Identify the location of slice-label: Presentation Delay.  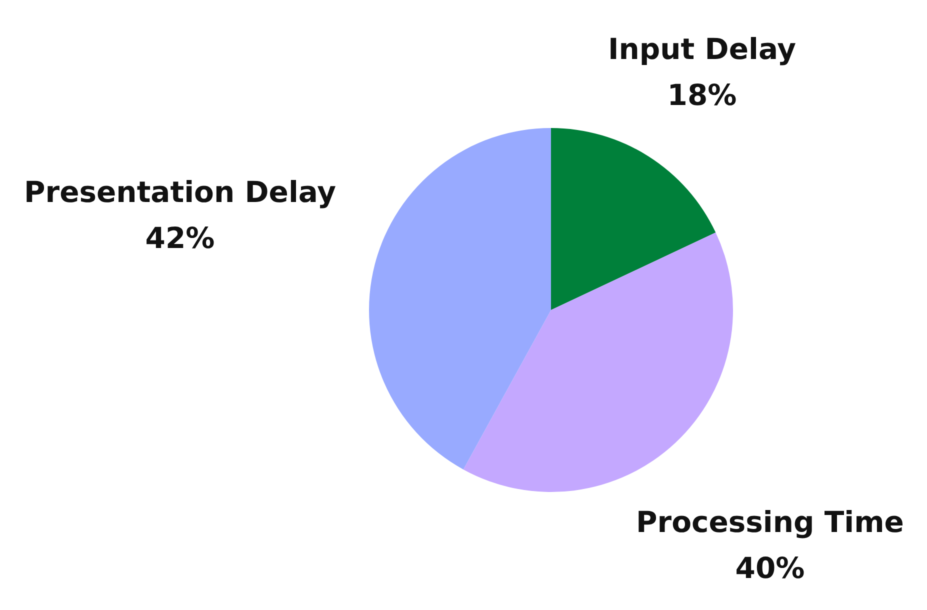
(180, 192).